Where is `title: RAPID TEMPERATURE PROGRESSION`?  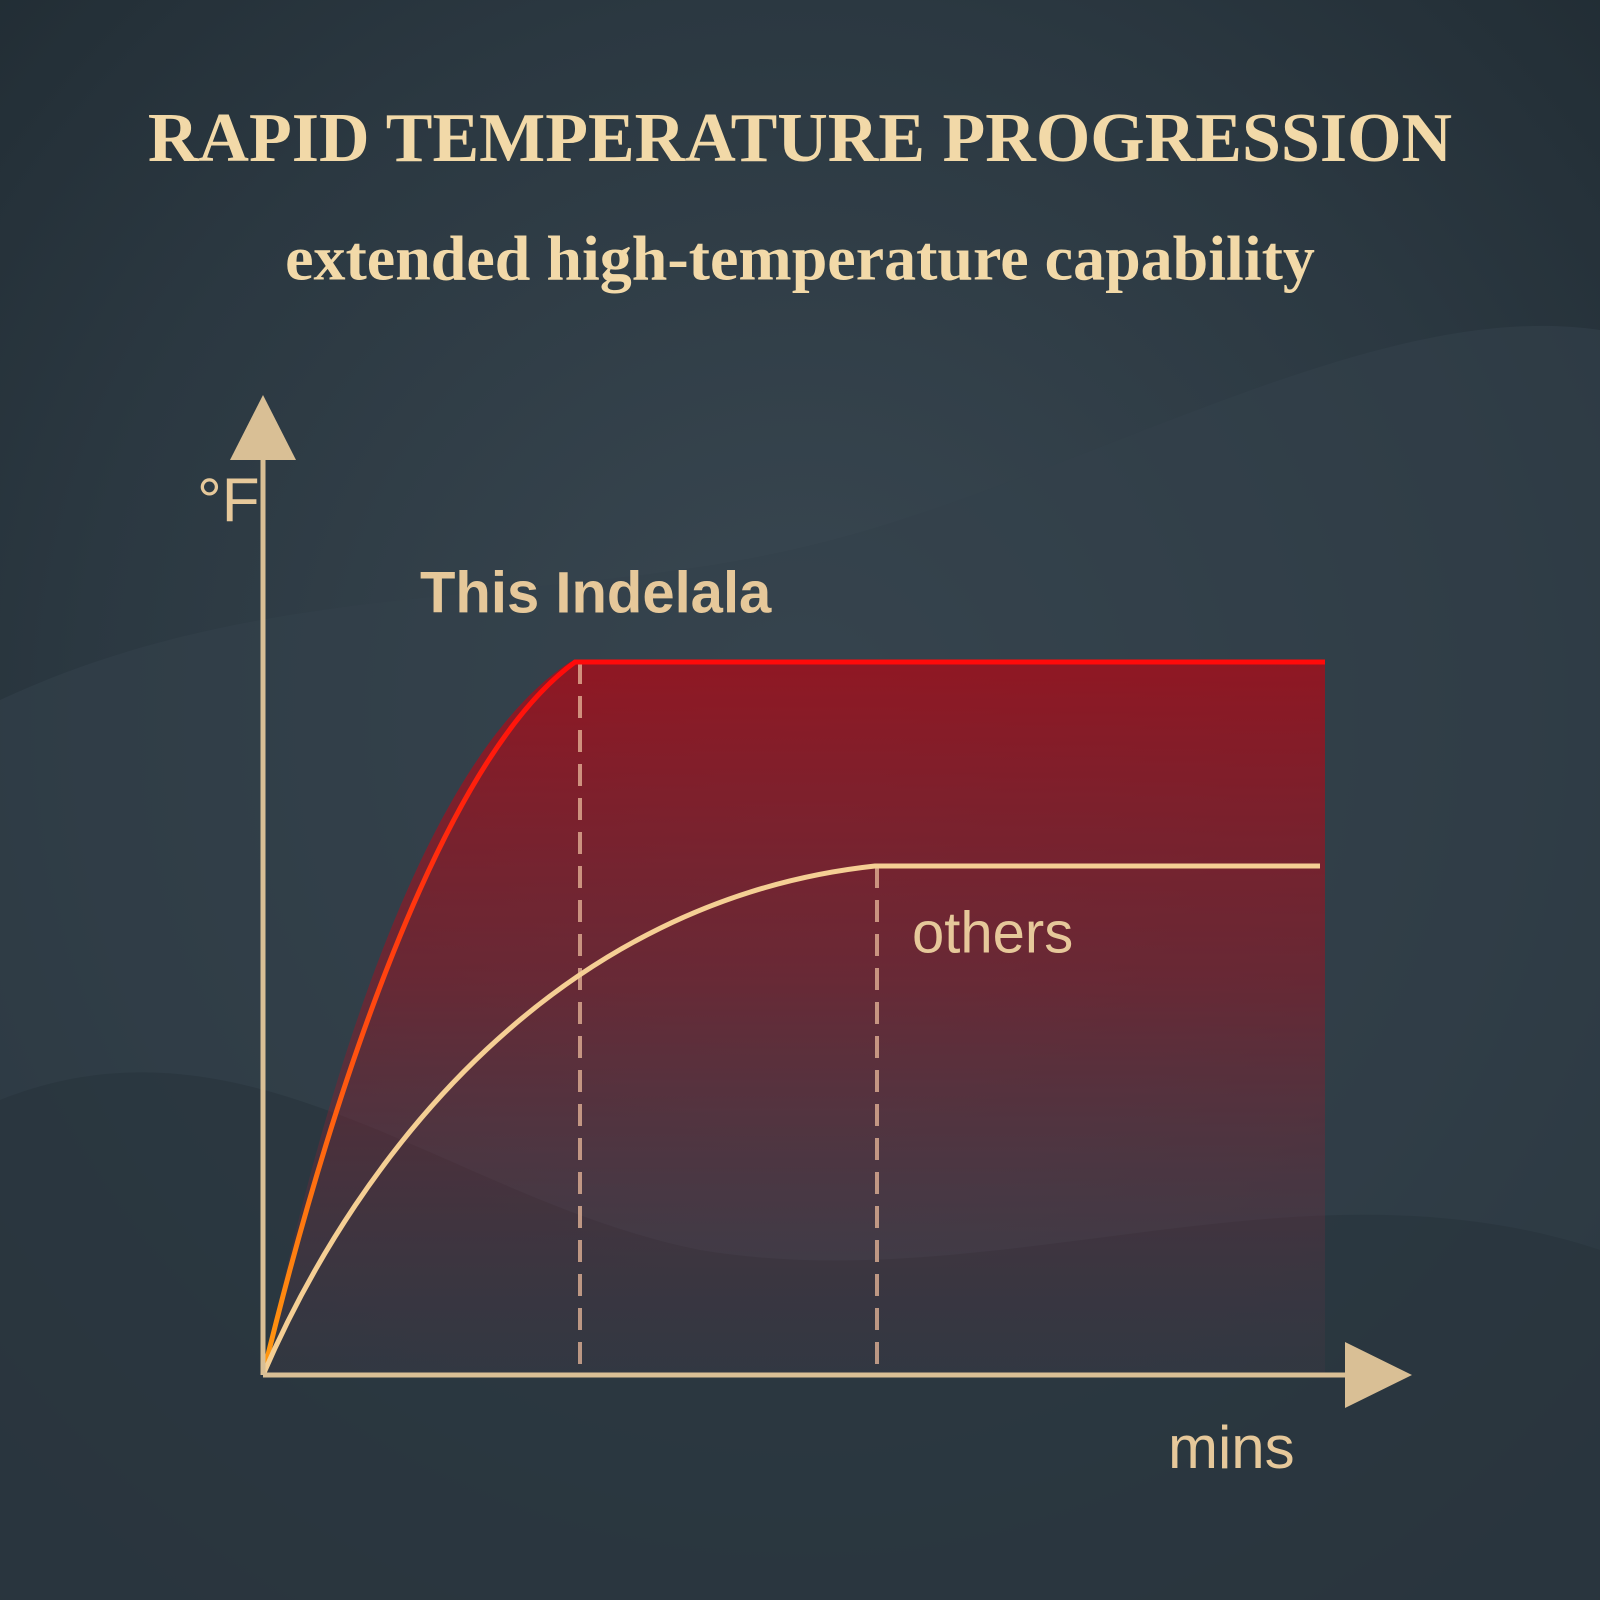
title: RAPID TEMPERATURE PROGRESSION is located at coordinates (800, 138).